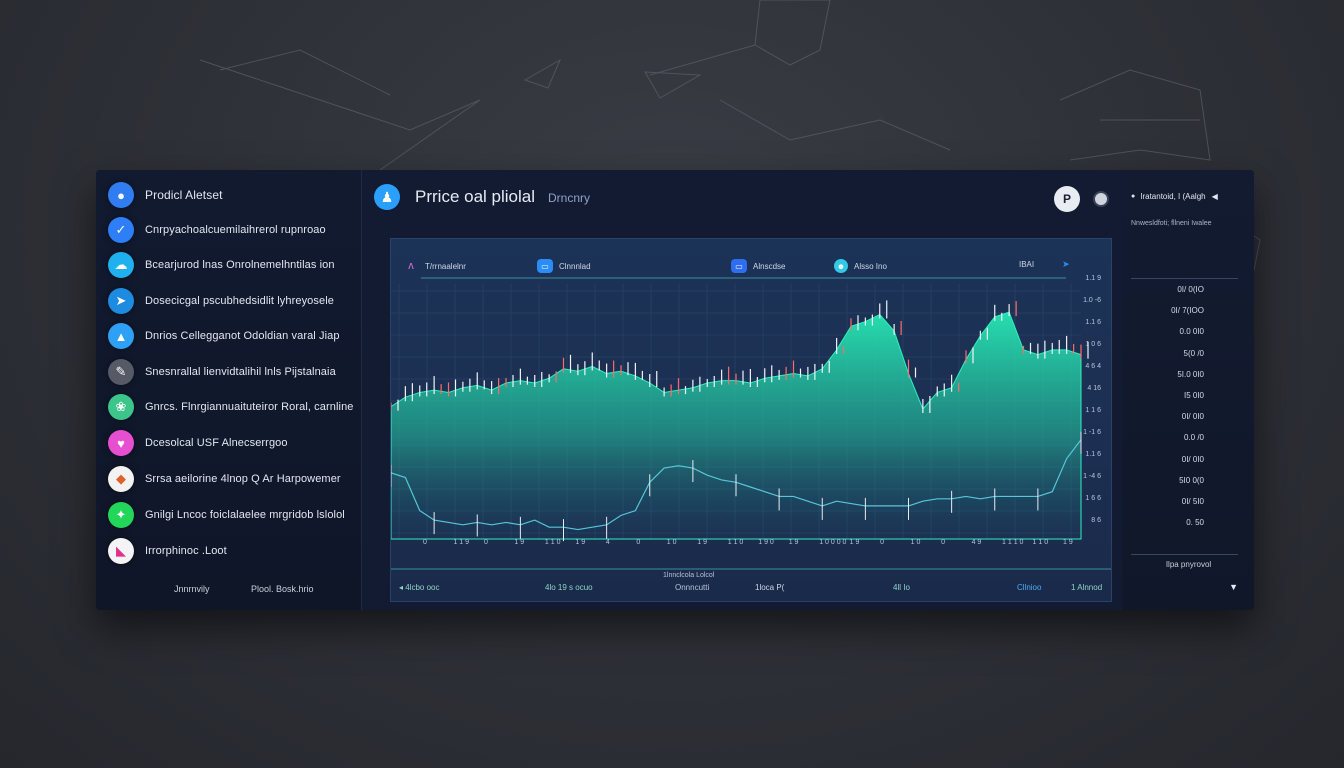 The height and width of the screenshot is (768, 1344). Describe the element at coordinates (1193, 353) in the screenshot. I see `right-panel-value: 5(0 /0` at that location.